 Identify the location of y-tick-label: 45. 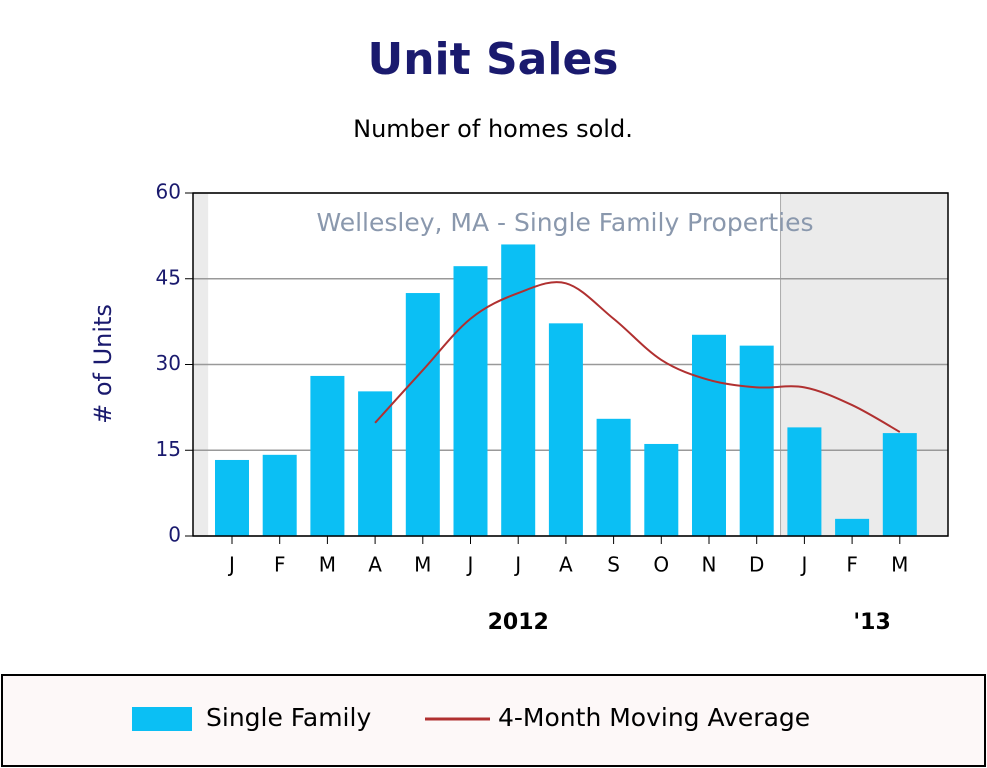
(168, 277).